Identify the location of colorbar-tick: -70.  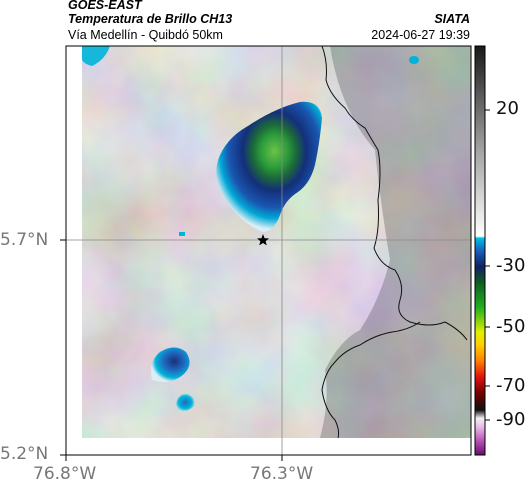
(511, 385).